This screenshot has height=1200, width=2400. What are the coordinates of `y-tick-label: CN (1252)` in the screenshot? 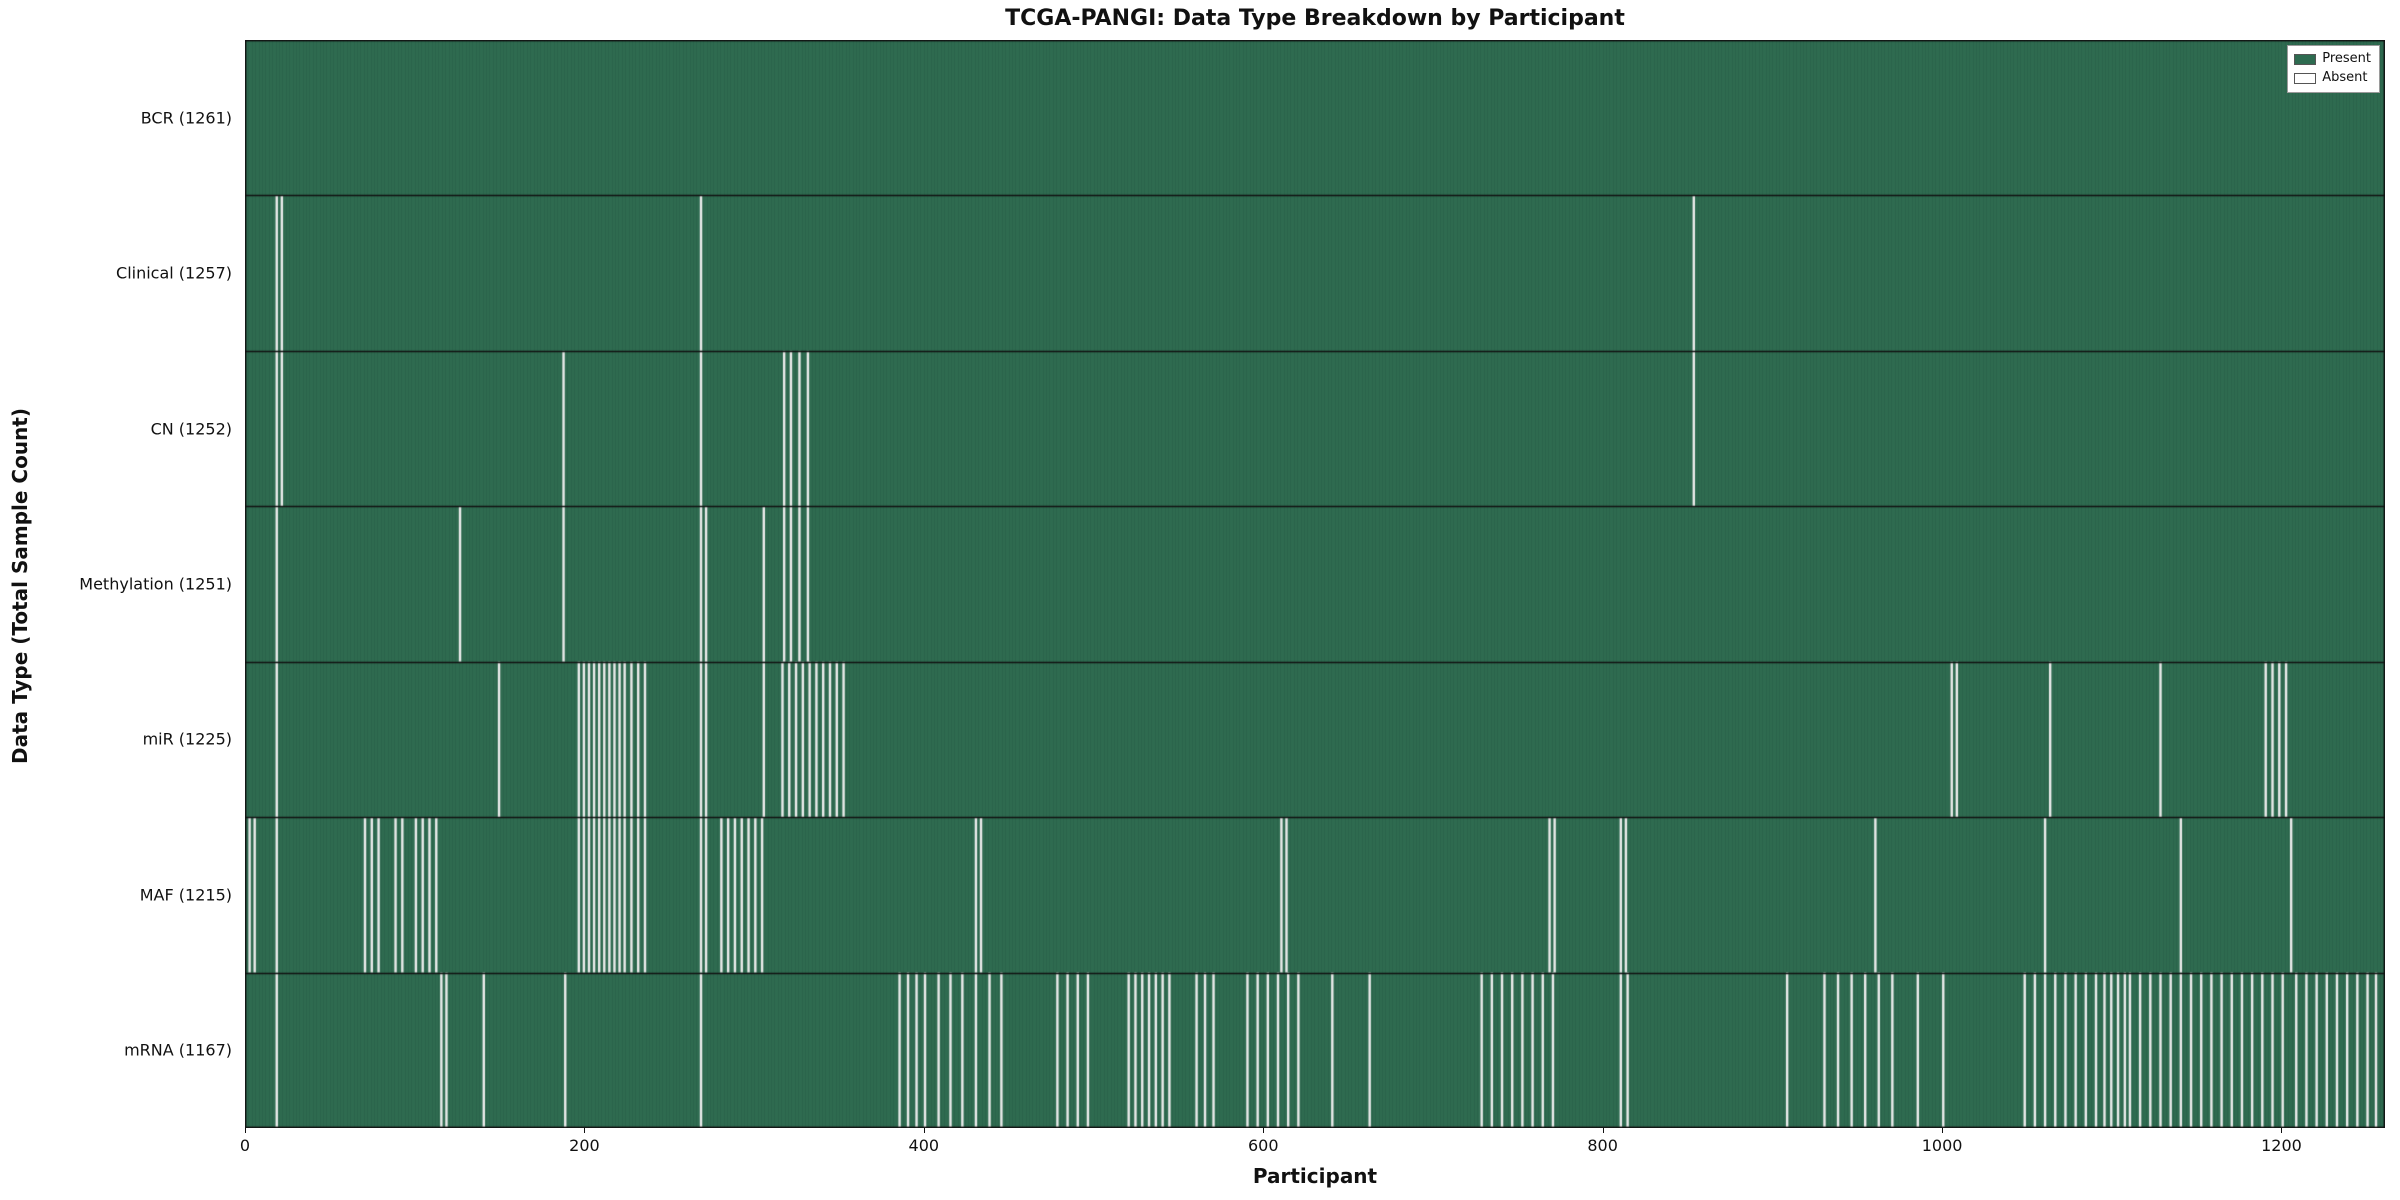 It's located at (191, 429).